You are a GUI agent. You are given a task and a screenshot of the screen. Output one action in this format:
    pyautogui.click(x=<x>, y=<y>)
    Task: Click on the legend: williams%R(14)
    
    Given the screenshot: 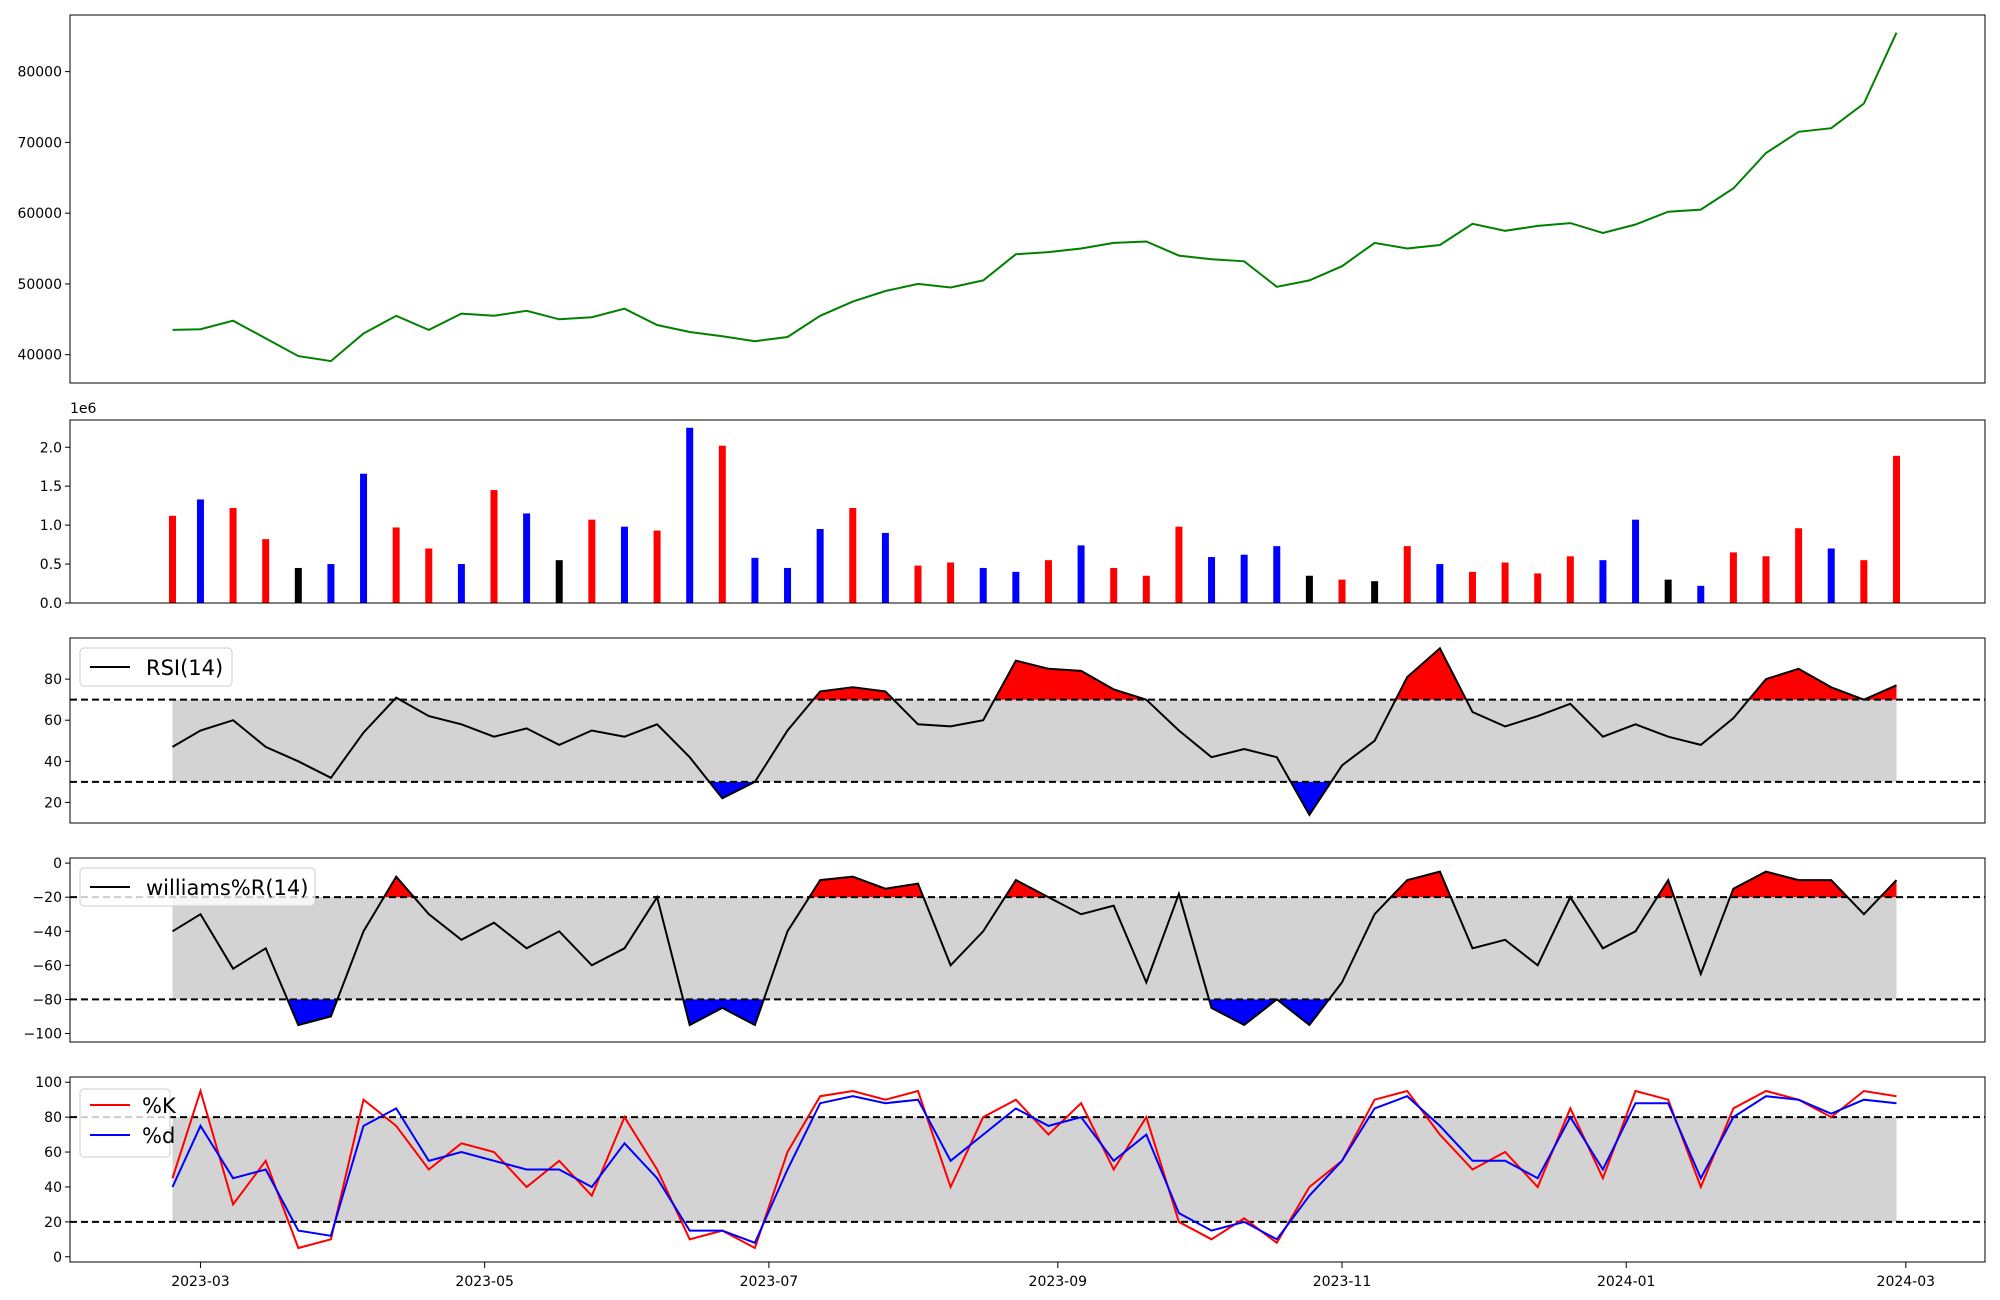 What is the action you would take?
    pyautogui.click(x=197, y=887)
    